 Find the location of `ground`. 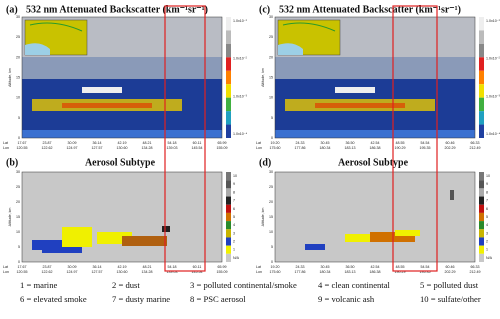

ground is located at coordinates (375, 134).